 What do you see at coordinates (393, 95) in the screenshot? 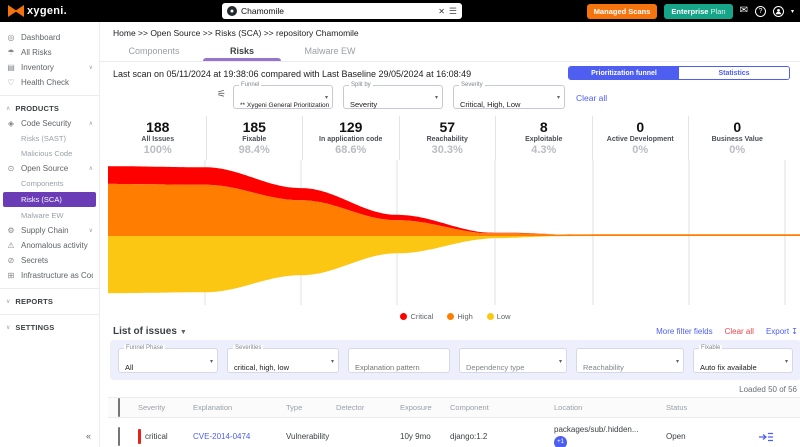
I see `split-by-select: Split by Severity ▾` at bounding box center [393, 95].